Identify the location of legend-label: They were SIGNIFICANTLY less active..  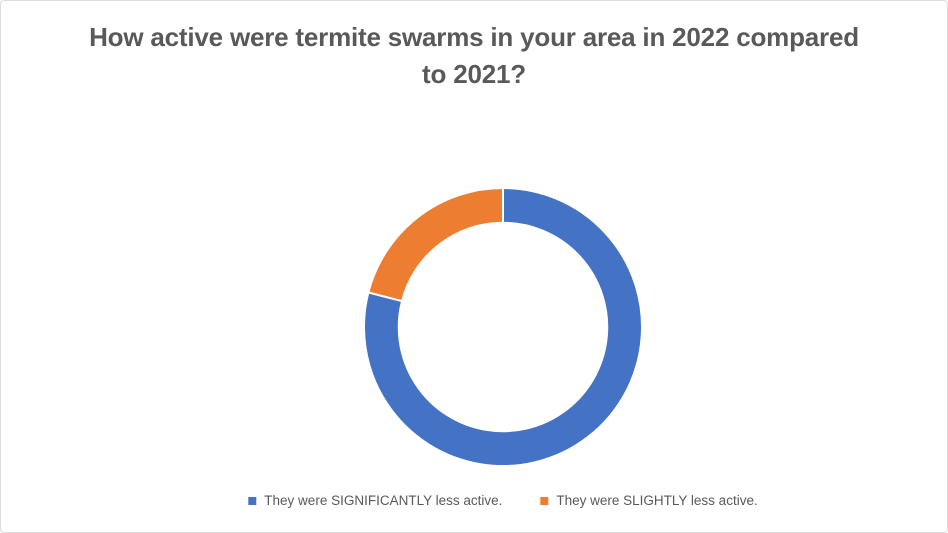
(383, 500).